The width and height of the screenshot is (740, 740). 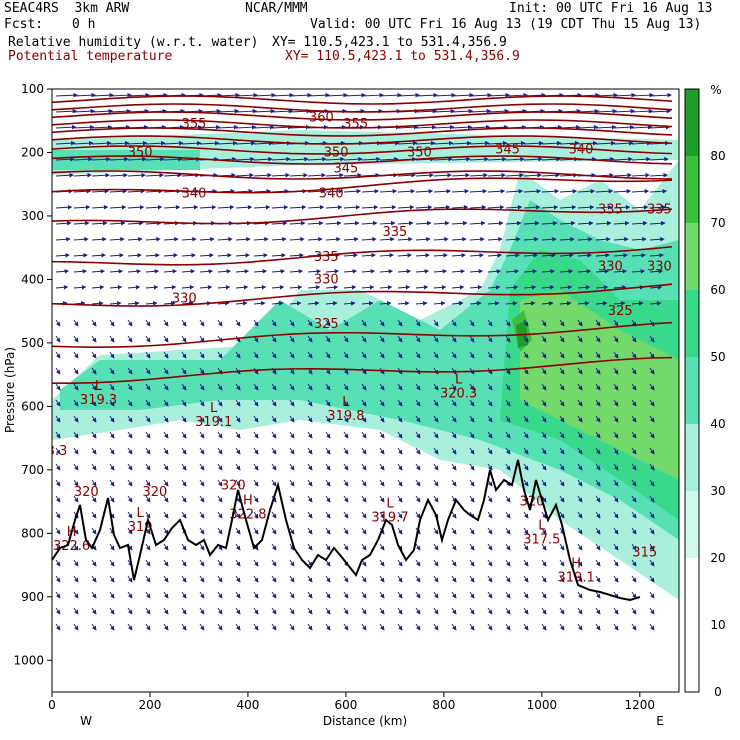 I want to click on y-tick-label: 1000, so click(x=28, y=660).